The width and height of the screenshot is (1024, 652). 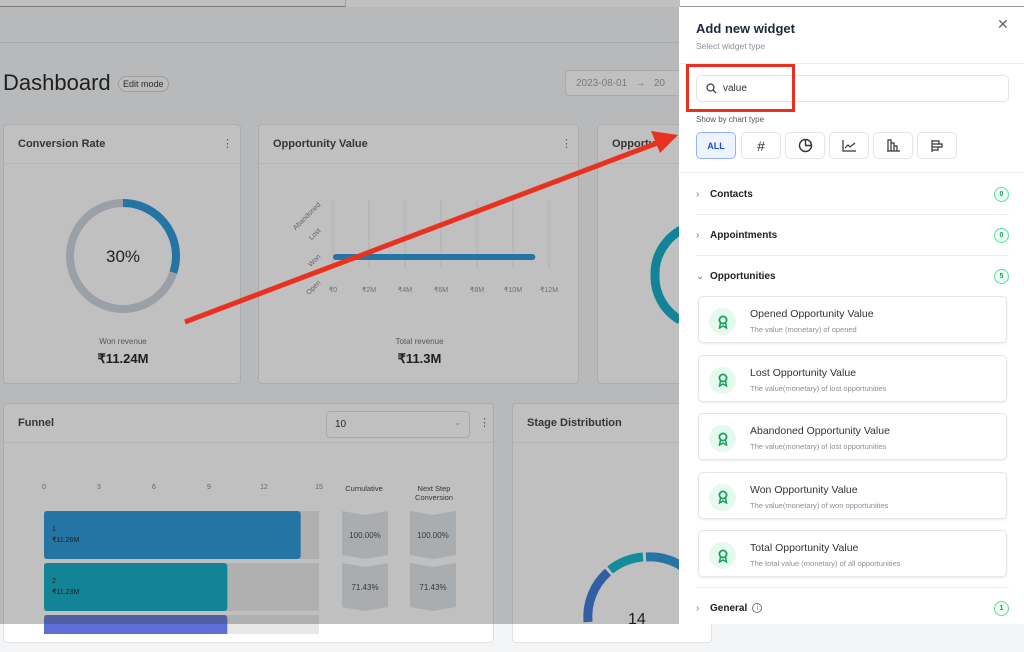 I want to click on chart-type-line, so click(x=849, y=145).